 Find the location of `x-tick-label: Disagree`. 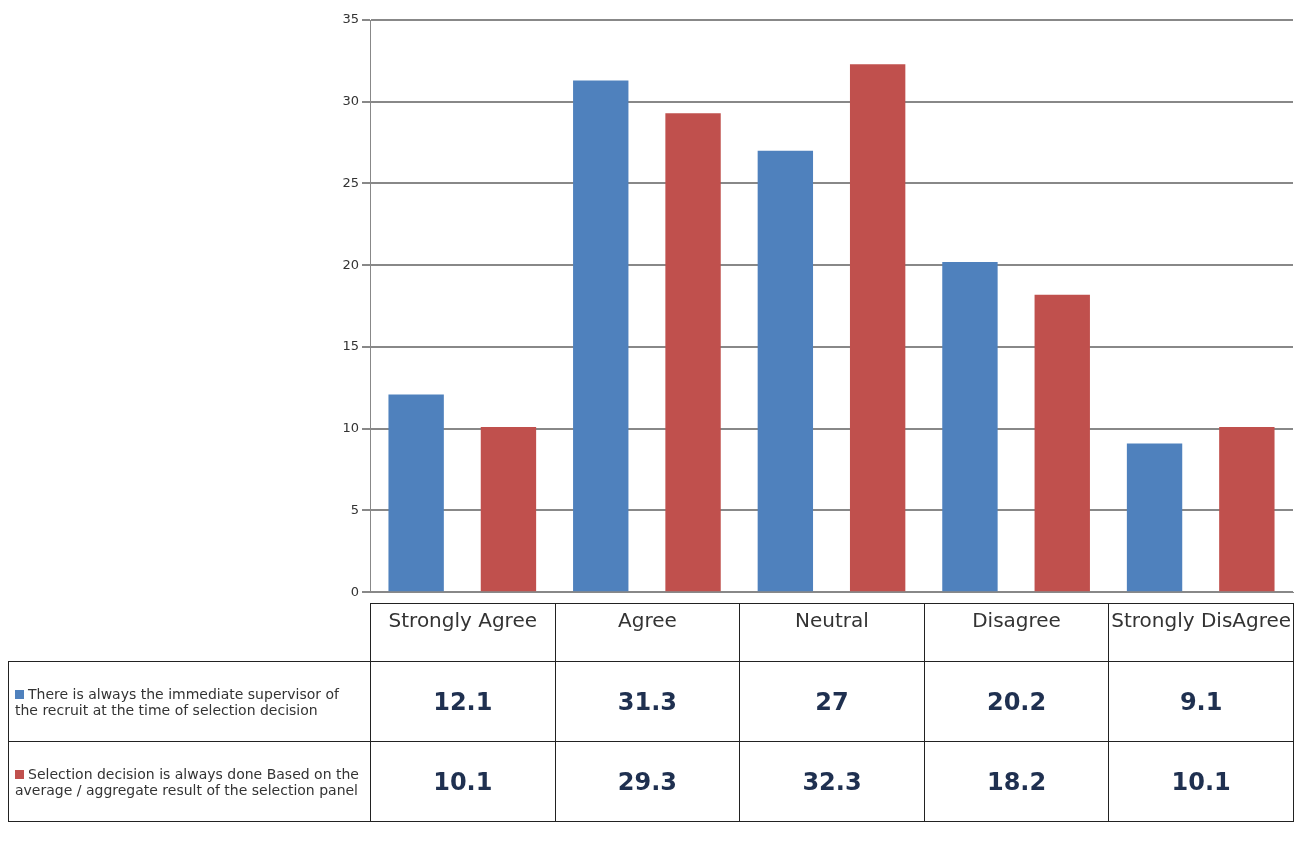

x-tick-label: Disagree is located at coordinates (1016, 632).